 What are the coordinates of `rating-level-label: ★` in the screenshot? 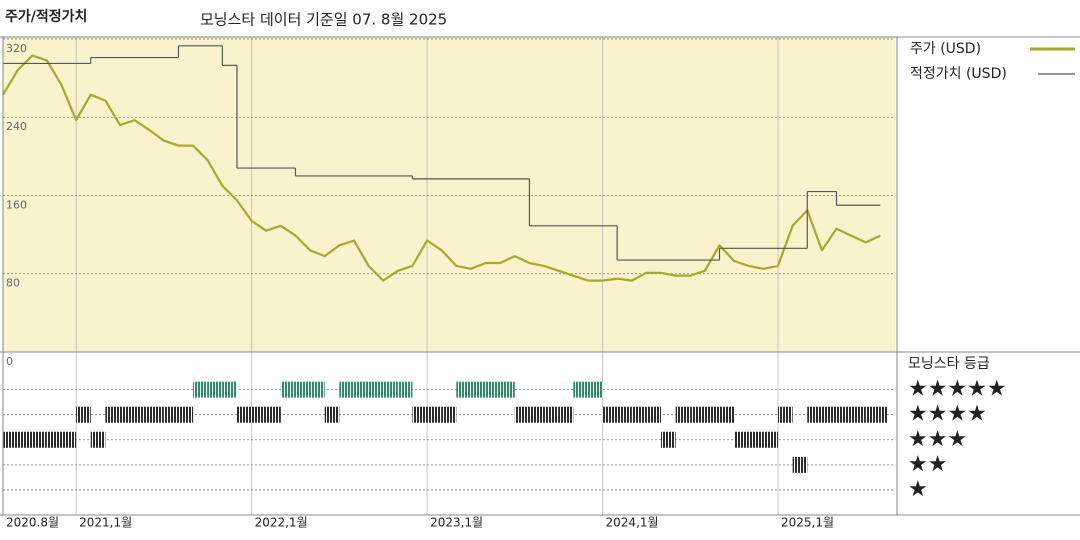 It's located at (918, 489).